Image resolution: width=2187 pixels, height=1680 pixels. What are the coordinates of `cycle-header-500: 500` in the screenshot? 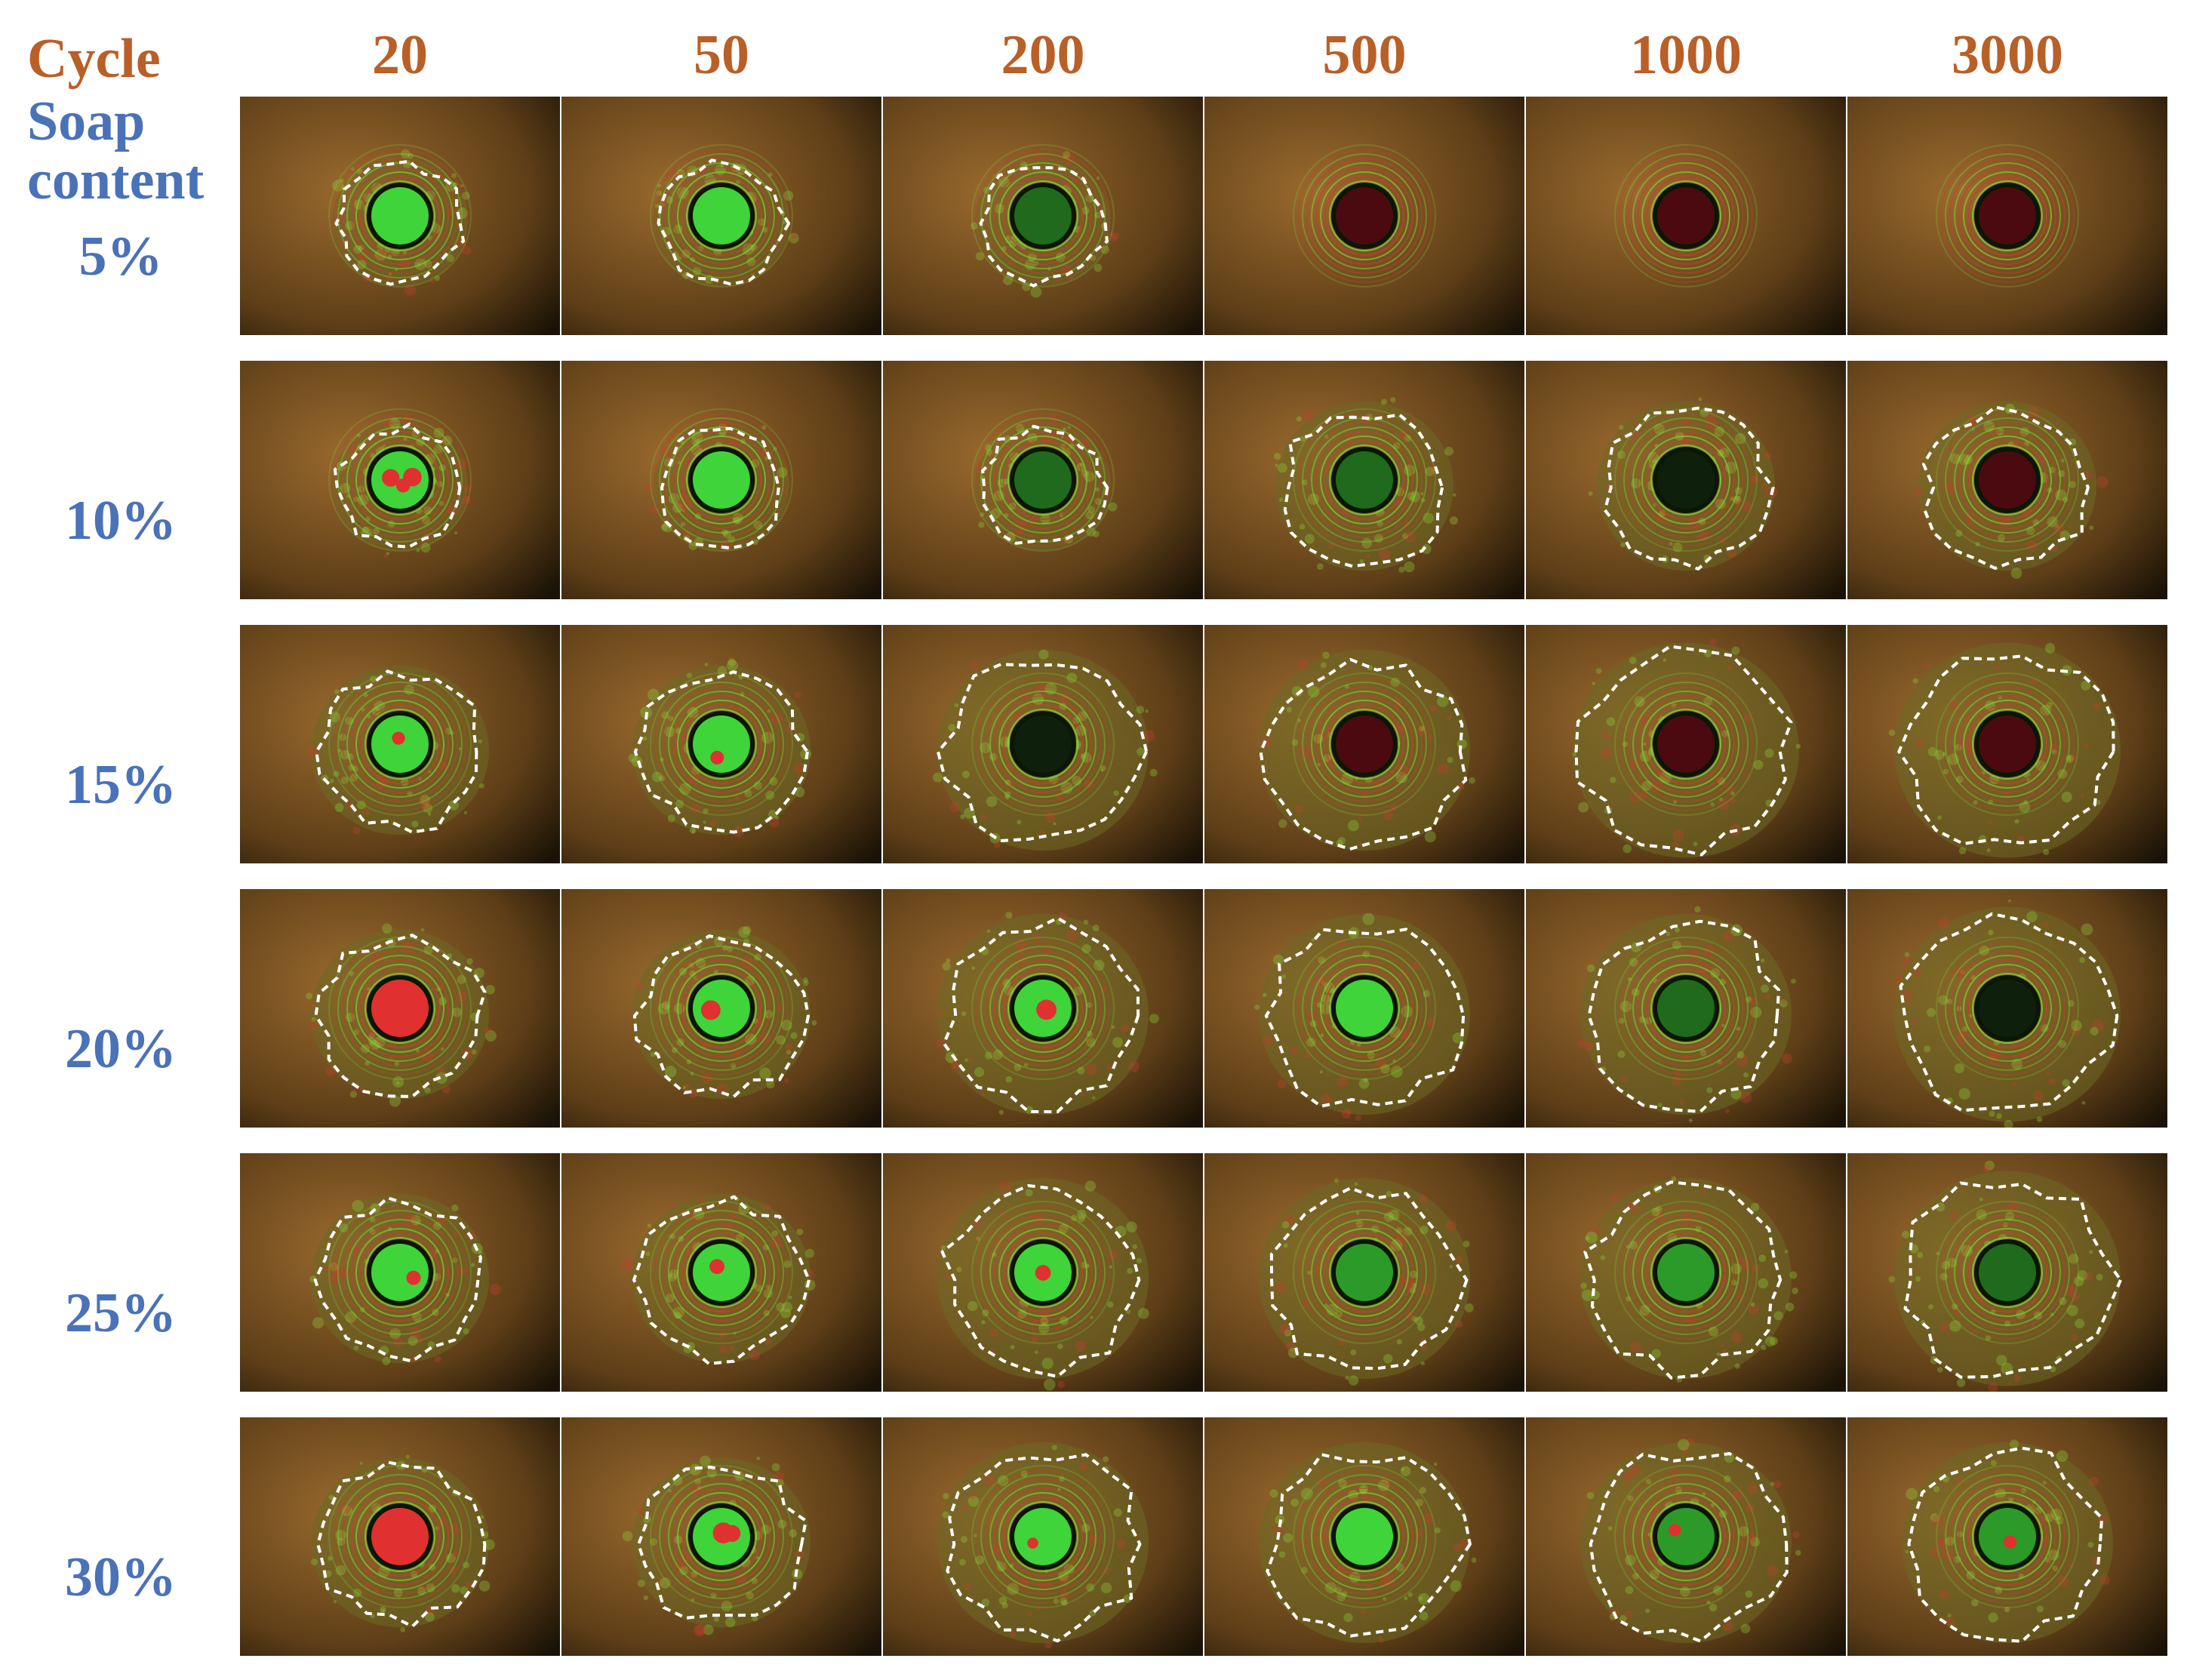 It's located at (1364, 55).